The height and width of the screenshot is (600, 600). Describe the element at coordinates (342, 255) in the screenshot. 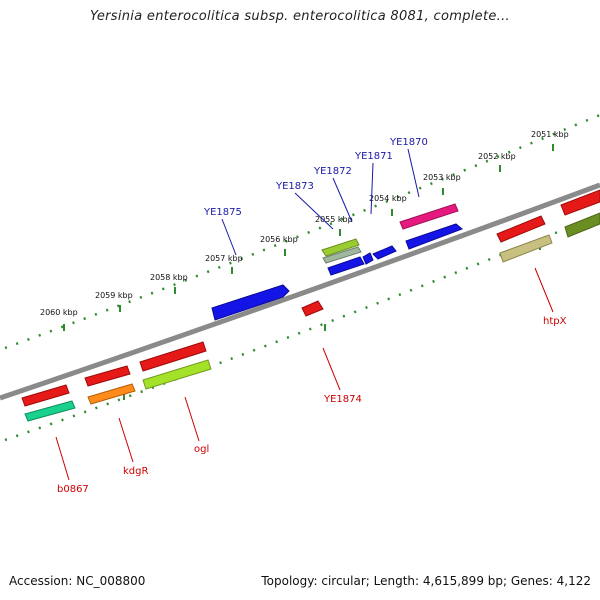

I see `gene-arrow-ye1873b` at that location.